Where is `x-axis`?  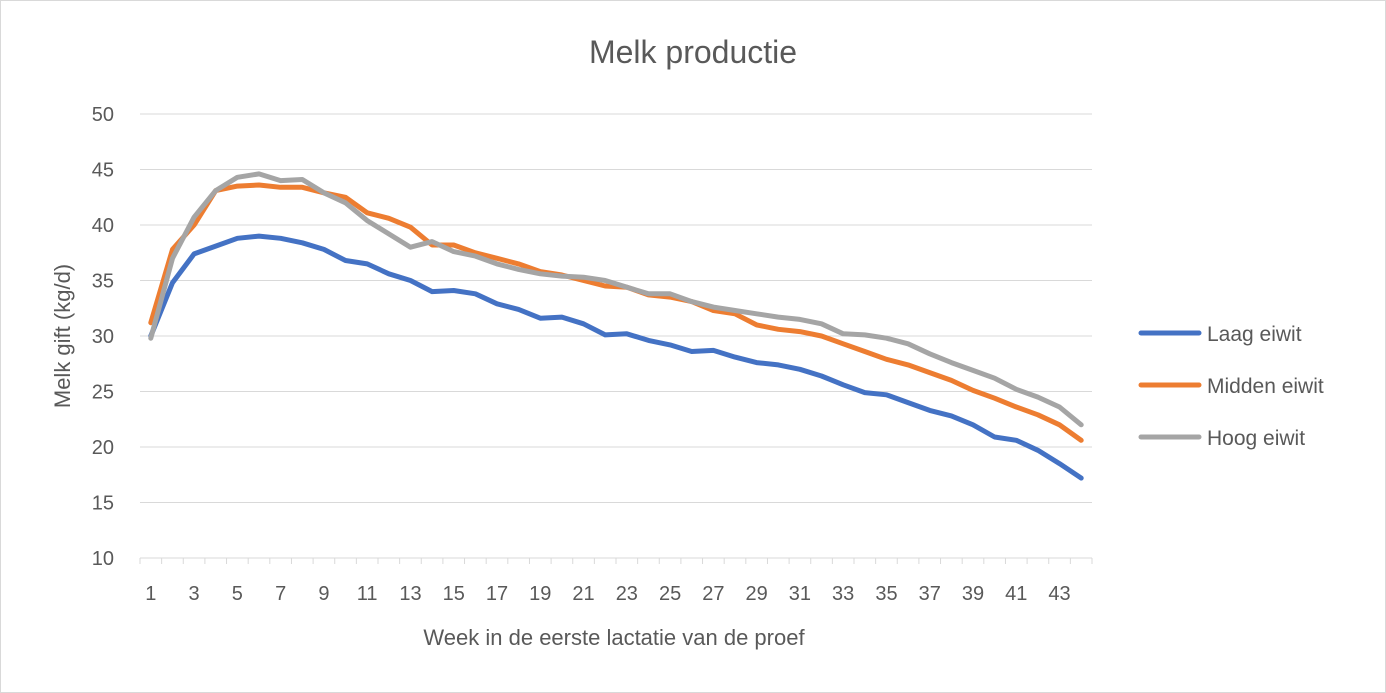
x-axis is located at coordinates (616, 560).